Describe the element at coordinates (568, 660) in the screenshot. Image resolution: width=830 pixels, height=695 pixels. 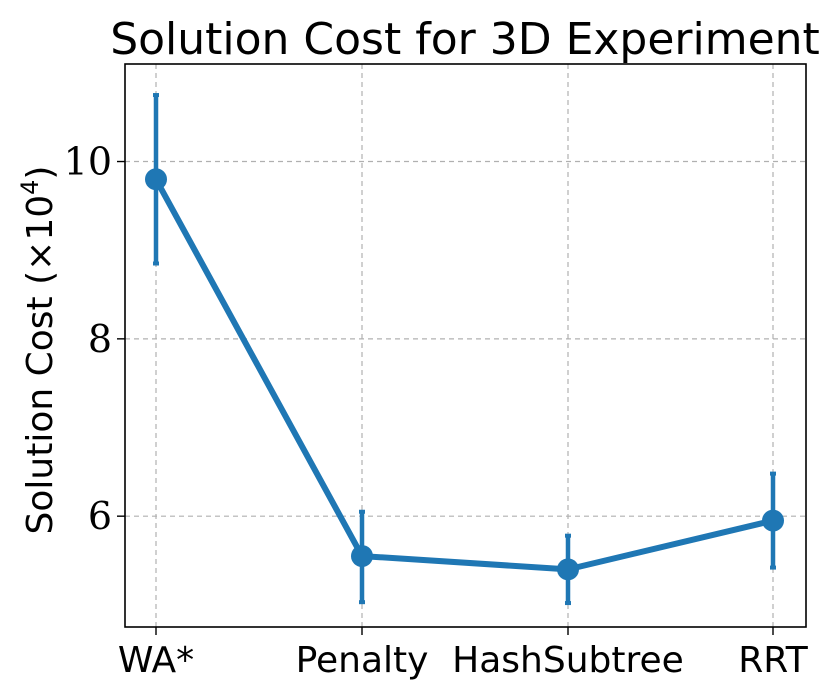
I see `x-tick-label: HashSubtree` at that location.